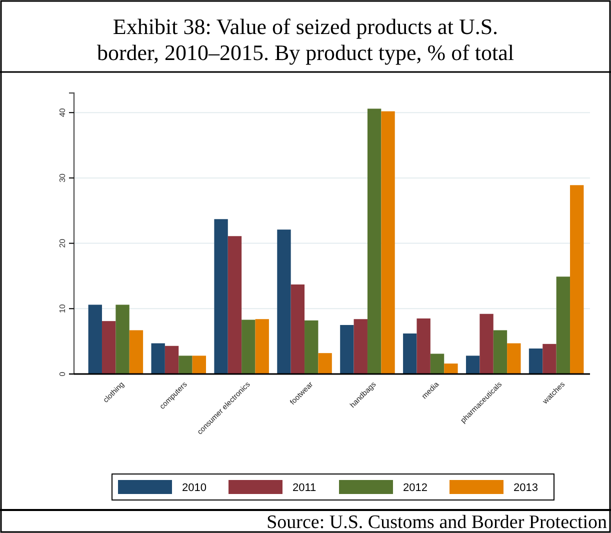  I want to click on y-tick-label: 40, so click(62, 113).